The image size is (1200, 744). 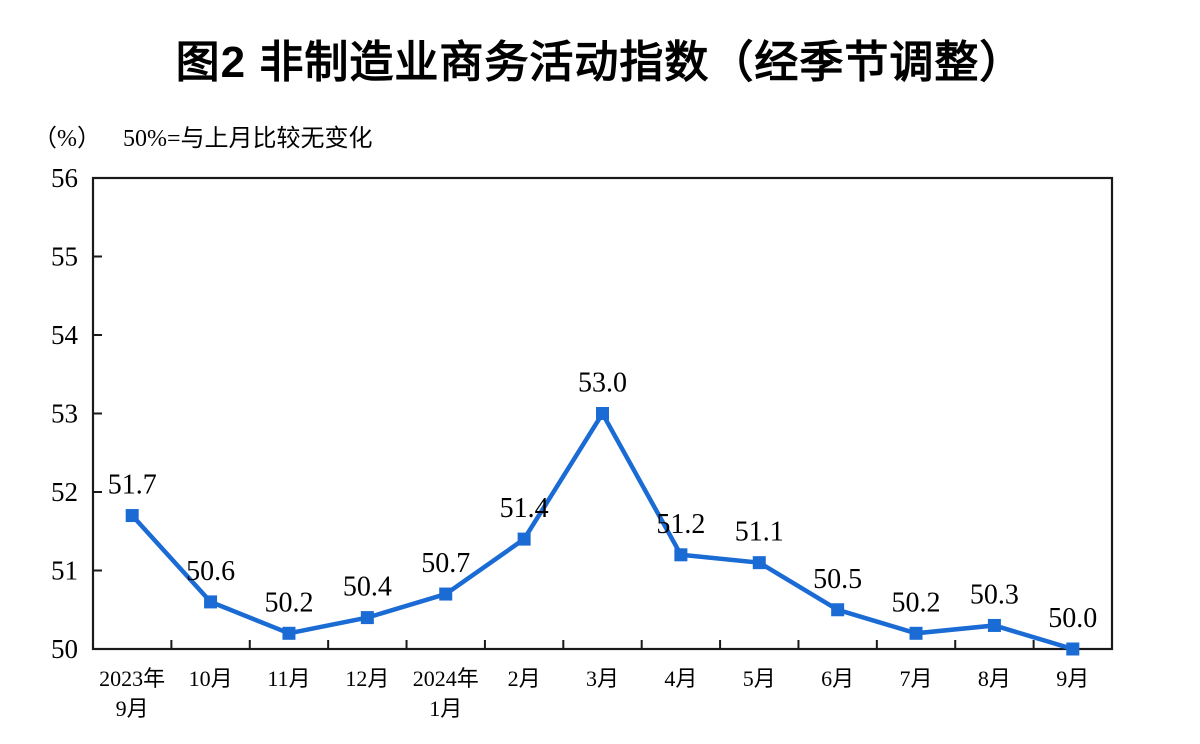 I want to click on data-point-label: 50.3, so click(x=994, y=594).